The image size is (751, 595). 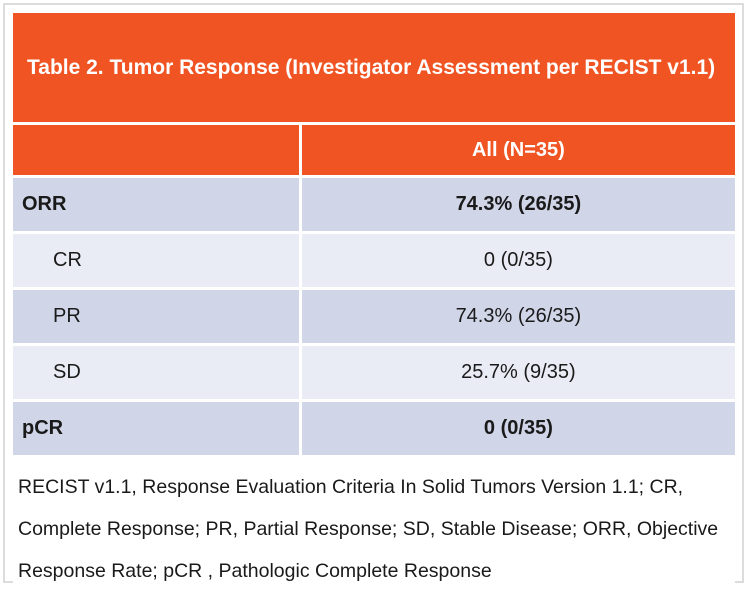 I want to click on row-label: PR, so click(x=157, y=316).